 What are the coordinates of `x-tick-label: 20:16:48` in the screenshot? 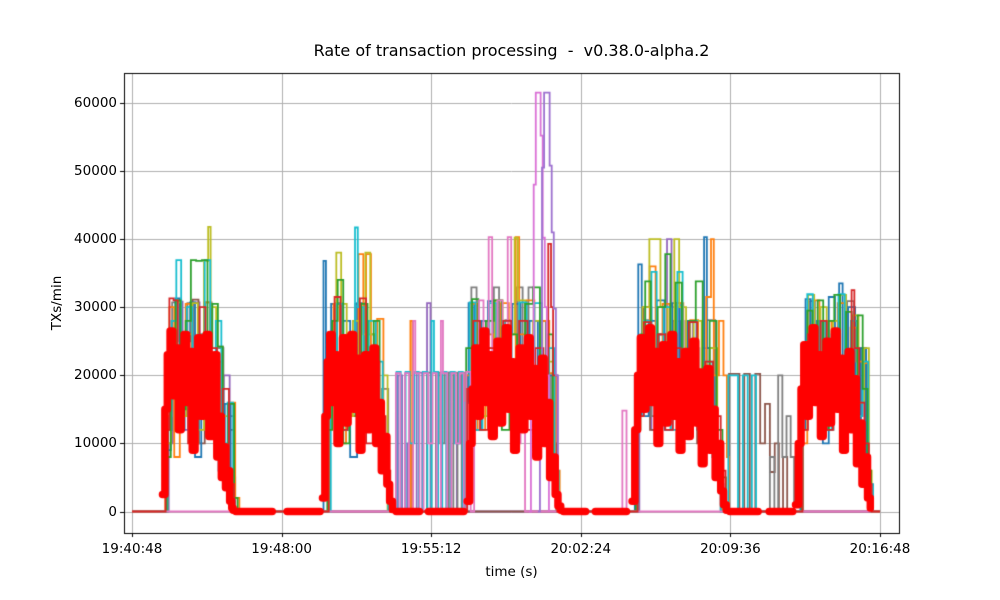 It's located at (880, 549).